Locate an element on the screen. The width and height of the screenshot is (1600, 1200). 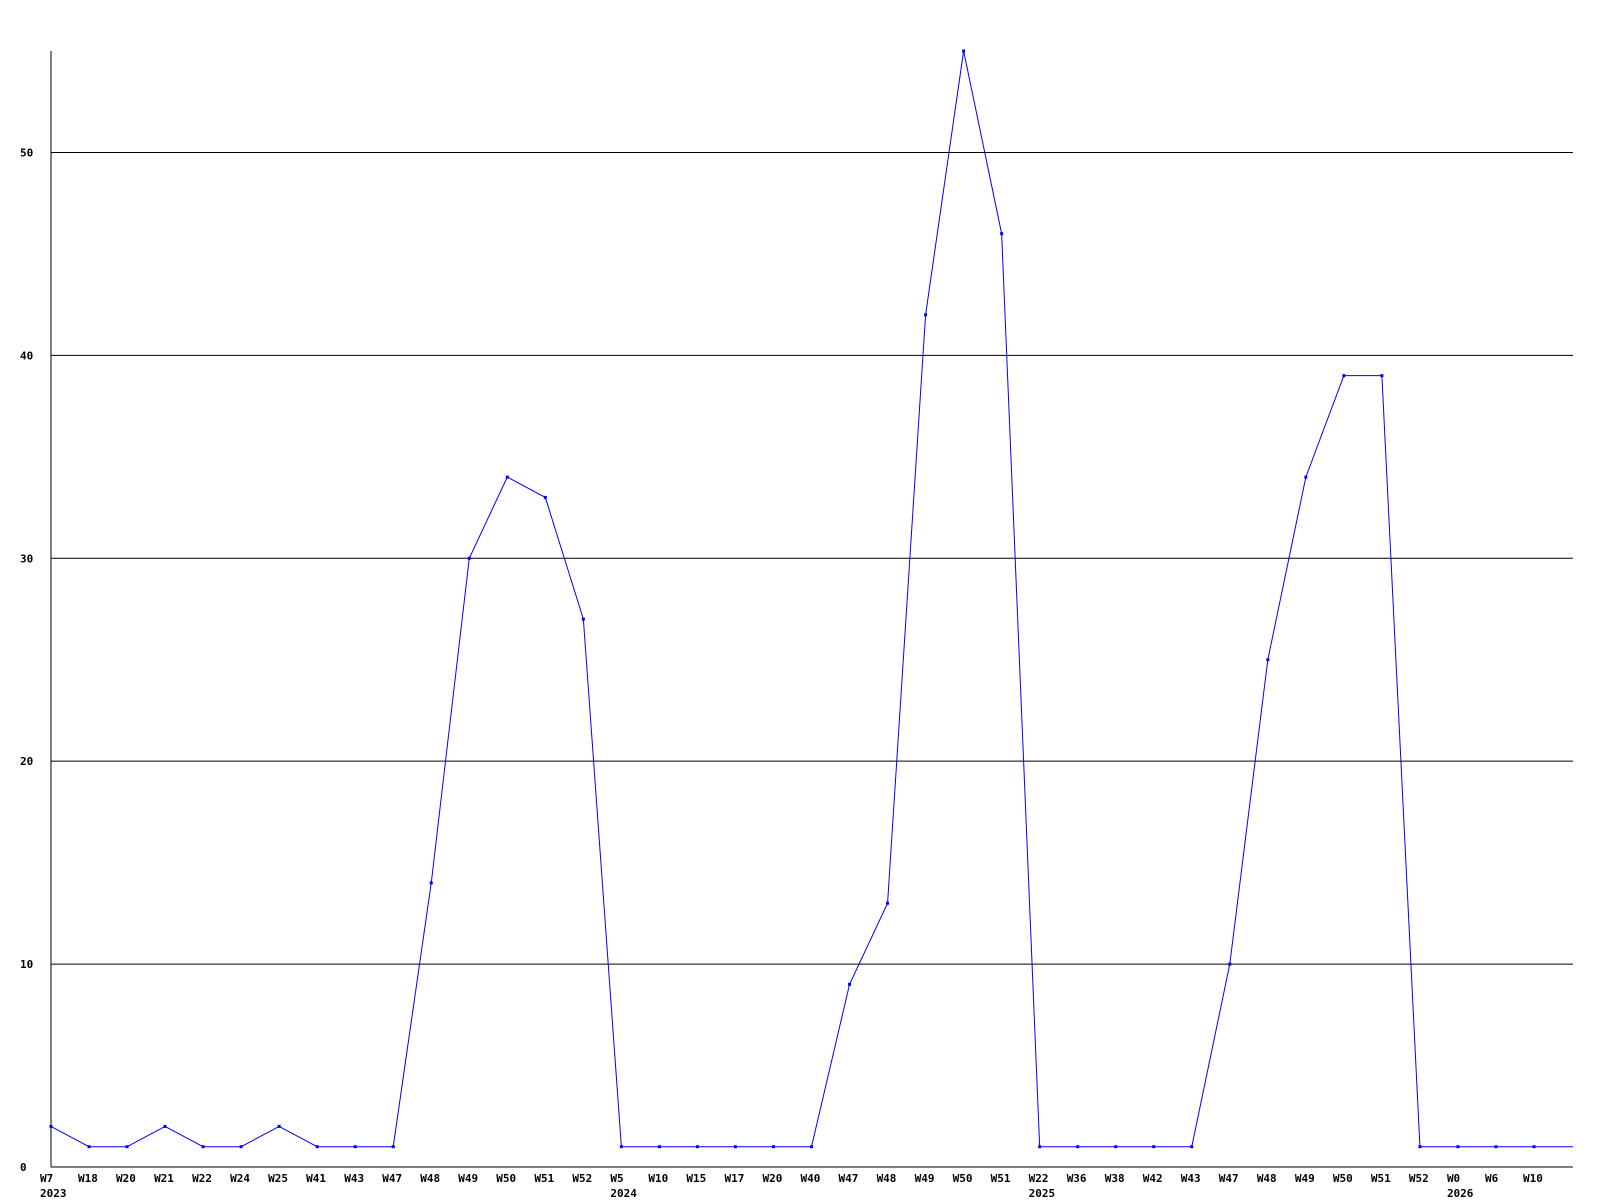
x-tick-label: W21 is located at coordinates (164, 1178).